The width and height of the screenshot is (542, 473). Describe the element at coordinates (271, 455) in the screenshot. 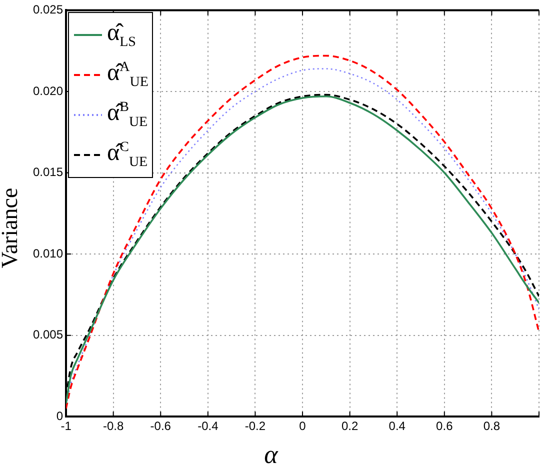

I see `x-axis-title: α` at that location.